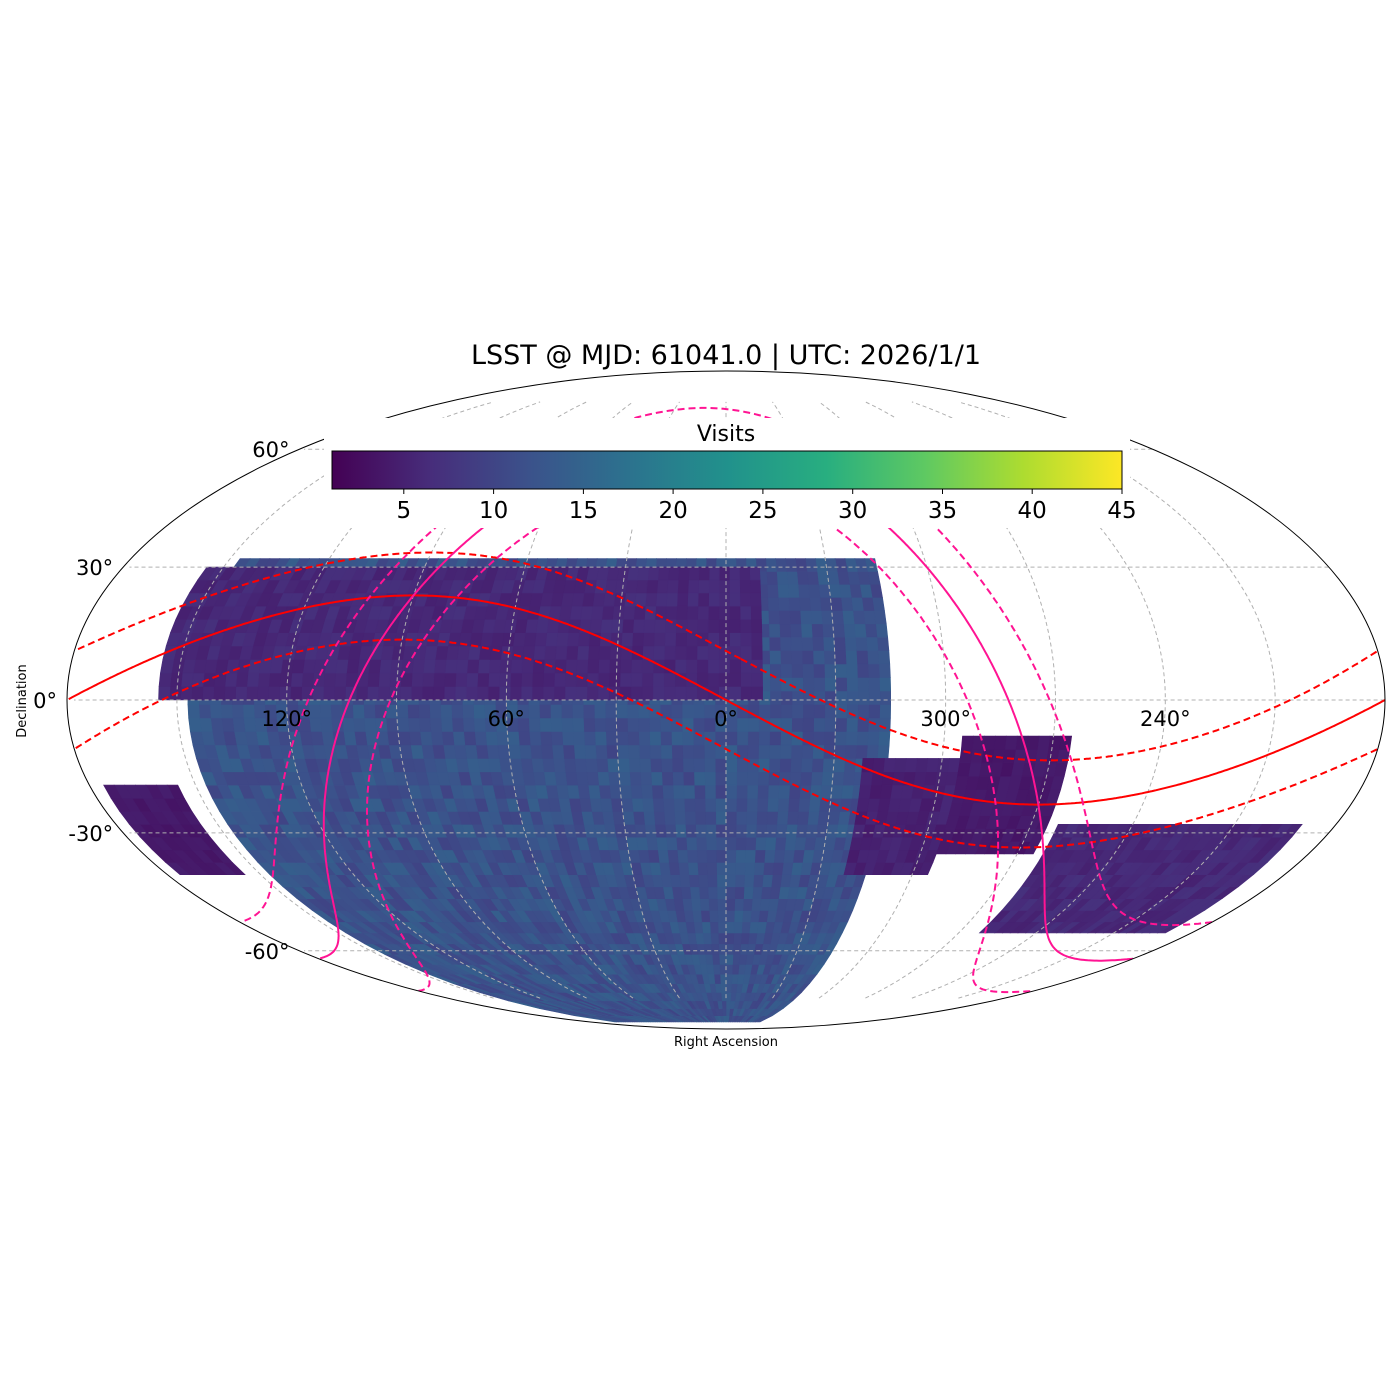 Image resolution: width=1400 pixels, height=1400 pixels. I want to click on chart-title: LSST @ MJD: 61041.0 | UTC: 2026/1/1, so click(726, 355).